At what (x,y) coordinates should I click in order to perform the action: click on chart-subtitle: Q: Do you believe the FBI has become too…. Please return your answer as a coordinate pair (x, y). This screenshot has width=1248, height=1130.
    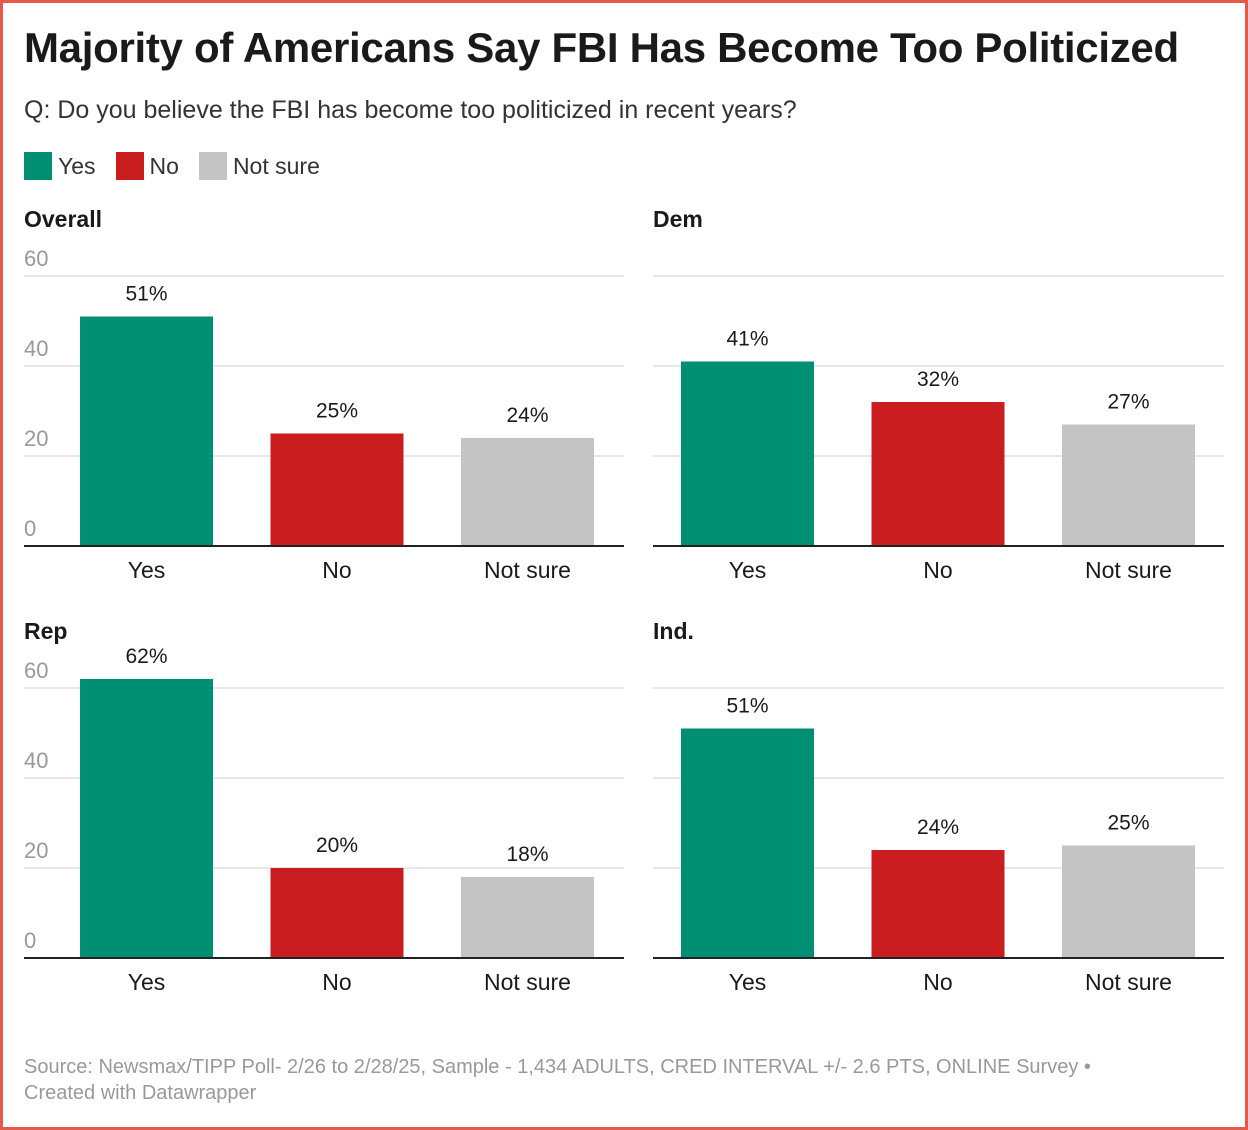
    Looking at the image, I should click on (410, 110).